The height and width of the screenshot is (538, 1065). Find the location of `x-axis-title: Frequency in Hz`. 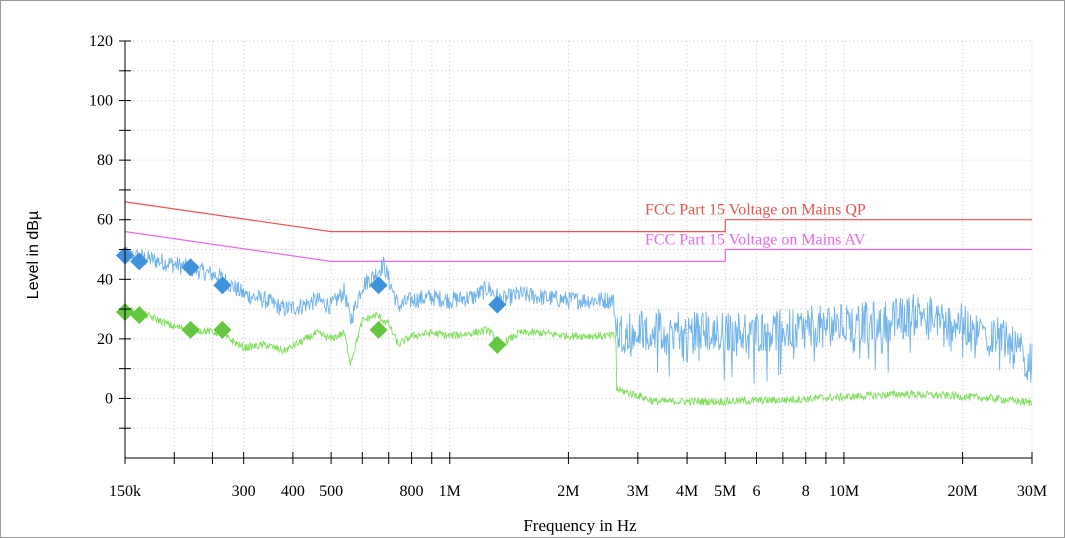

x-axis-title: Frequency in Hz is located at coordinates (580, 525).